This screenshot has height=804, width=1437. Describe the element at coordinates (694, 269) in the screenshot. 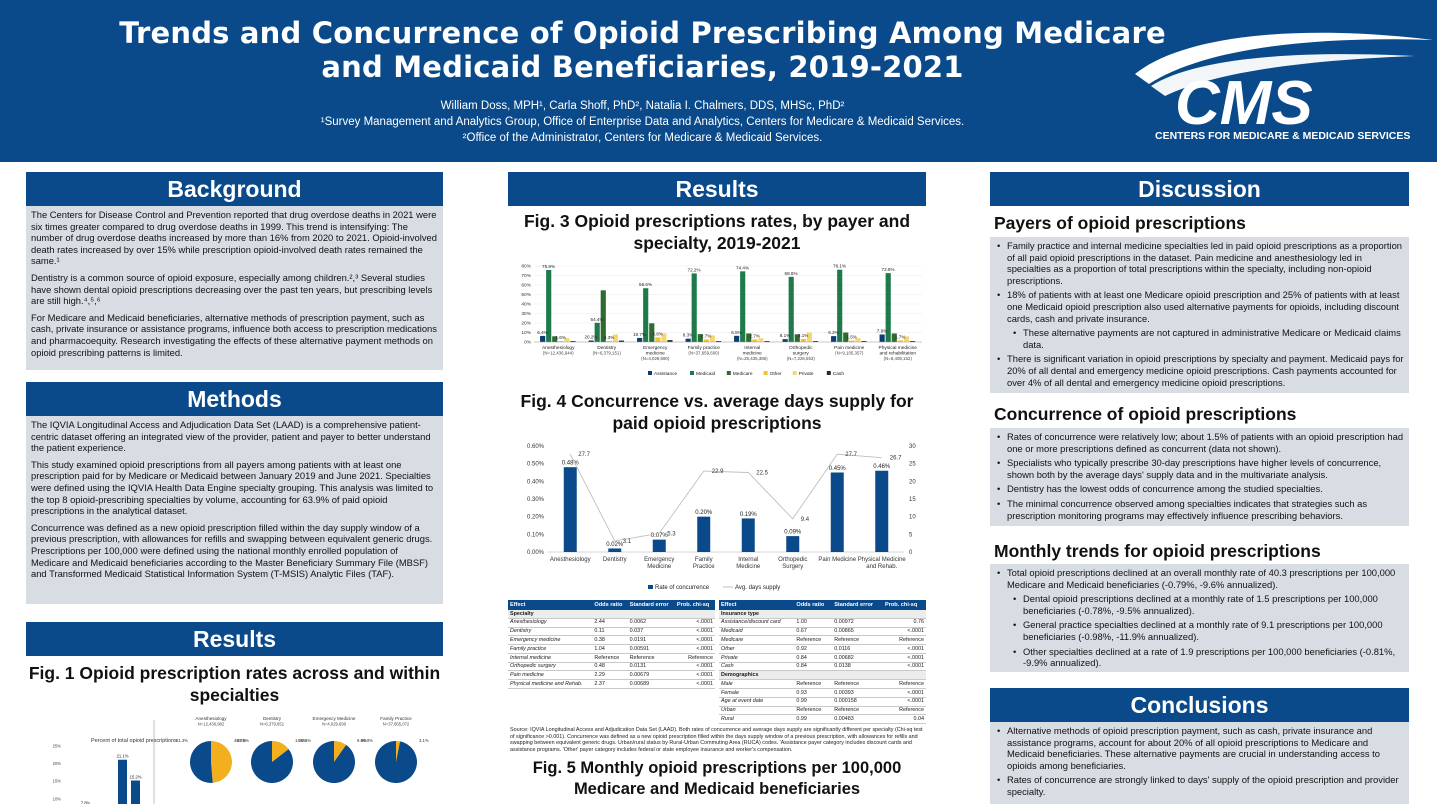

I see `fig3-data-label: 72.2%` at that location.